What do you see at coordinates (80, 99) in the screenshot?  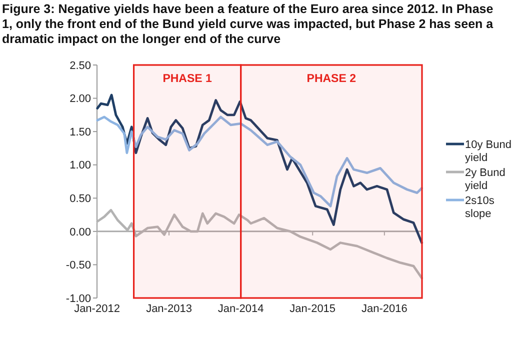 I see `y-tick-label: 2.00` at bounding box center [80, 99].